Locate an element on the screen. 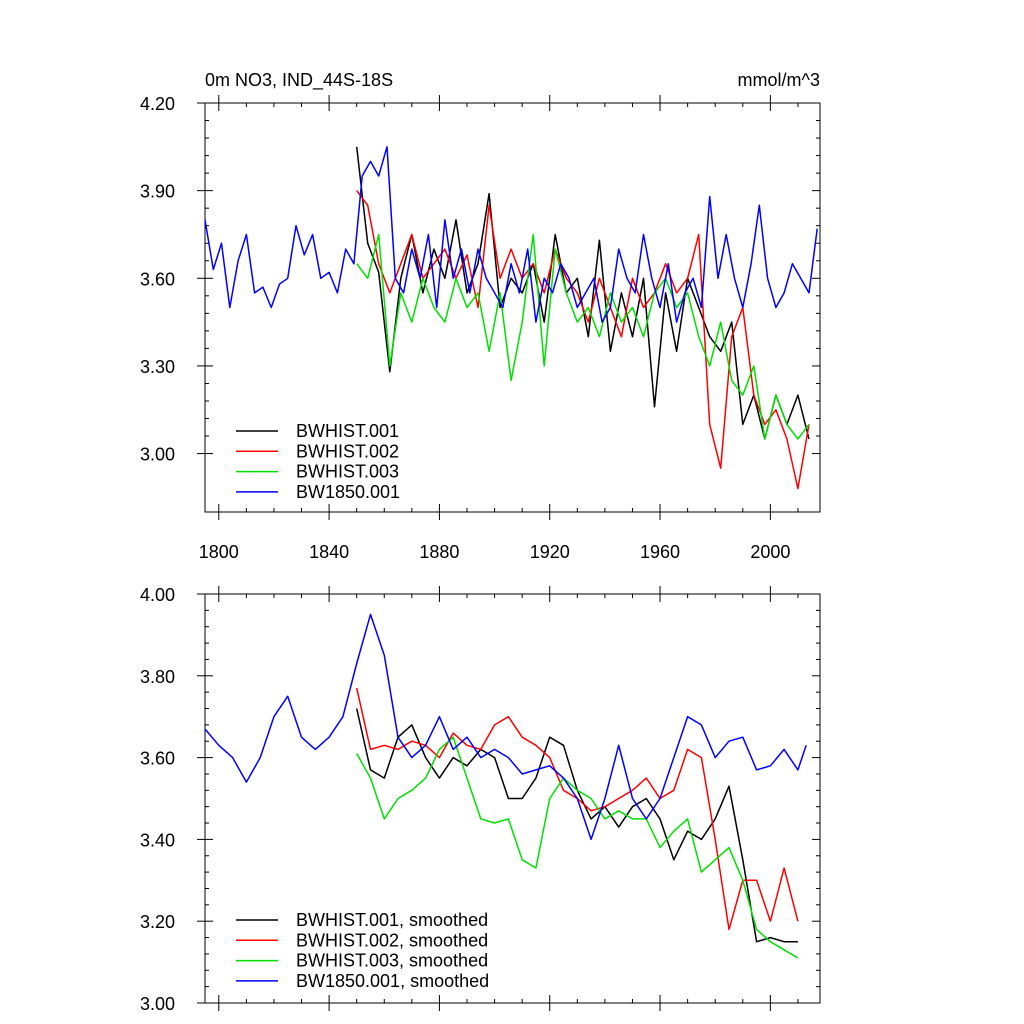 This screenshot has width=1024, height=1024. x-tick-label: 1840 is located at coordinates (329, 552).